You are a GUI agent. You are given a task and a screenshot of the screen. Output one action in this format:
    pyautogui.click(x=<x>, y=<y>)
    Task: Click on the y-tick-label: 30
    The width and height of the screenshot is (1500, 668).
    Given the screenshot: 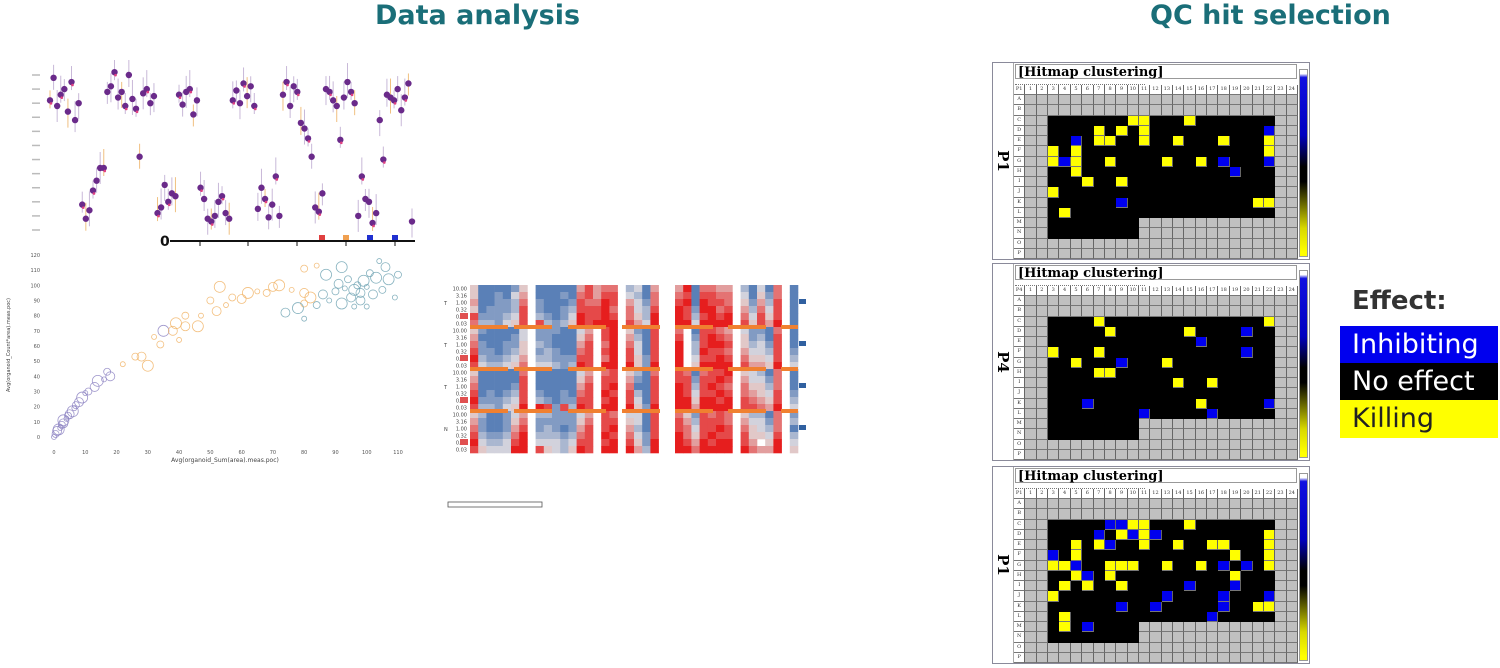 What is the action you would take?
    pyautogui.click(x=37, y=393)
    